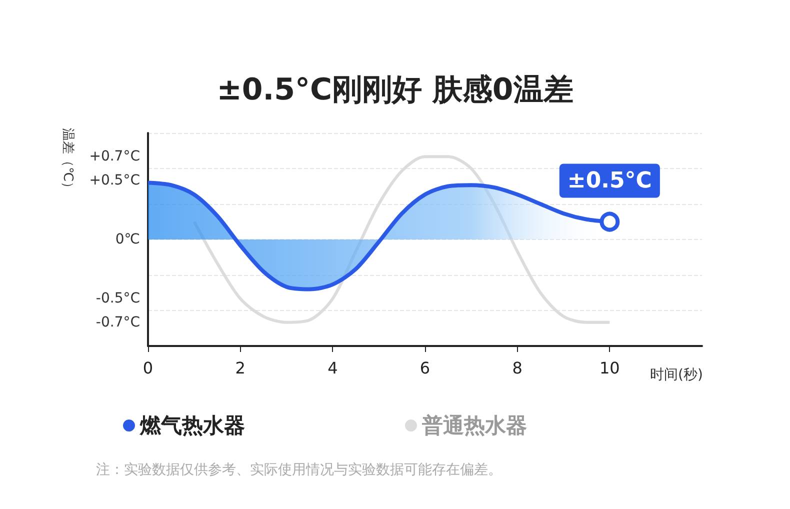  What do you see at coordinates (395, 90) in the screenshot?
I see `chart-title: ±0.5°C刚刚好 肤感0温差` at bounding box center [395, 90].